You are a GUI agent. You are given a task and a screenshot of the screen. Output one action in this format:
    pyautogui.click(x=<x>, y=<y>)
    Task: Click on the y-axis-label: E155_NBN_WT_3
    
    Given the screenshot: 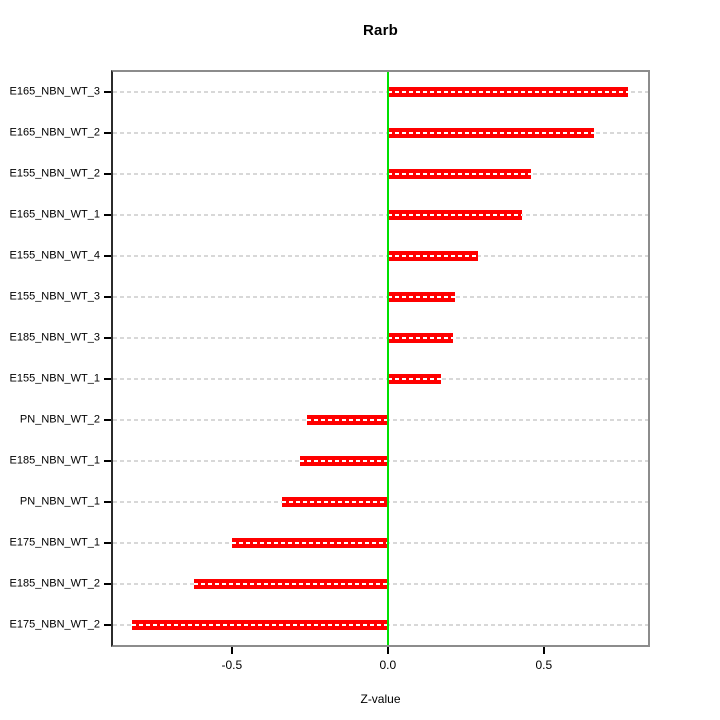 What is the action you would take?
    pyautogui.click(x=55, y=296)
    